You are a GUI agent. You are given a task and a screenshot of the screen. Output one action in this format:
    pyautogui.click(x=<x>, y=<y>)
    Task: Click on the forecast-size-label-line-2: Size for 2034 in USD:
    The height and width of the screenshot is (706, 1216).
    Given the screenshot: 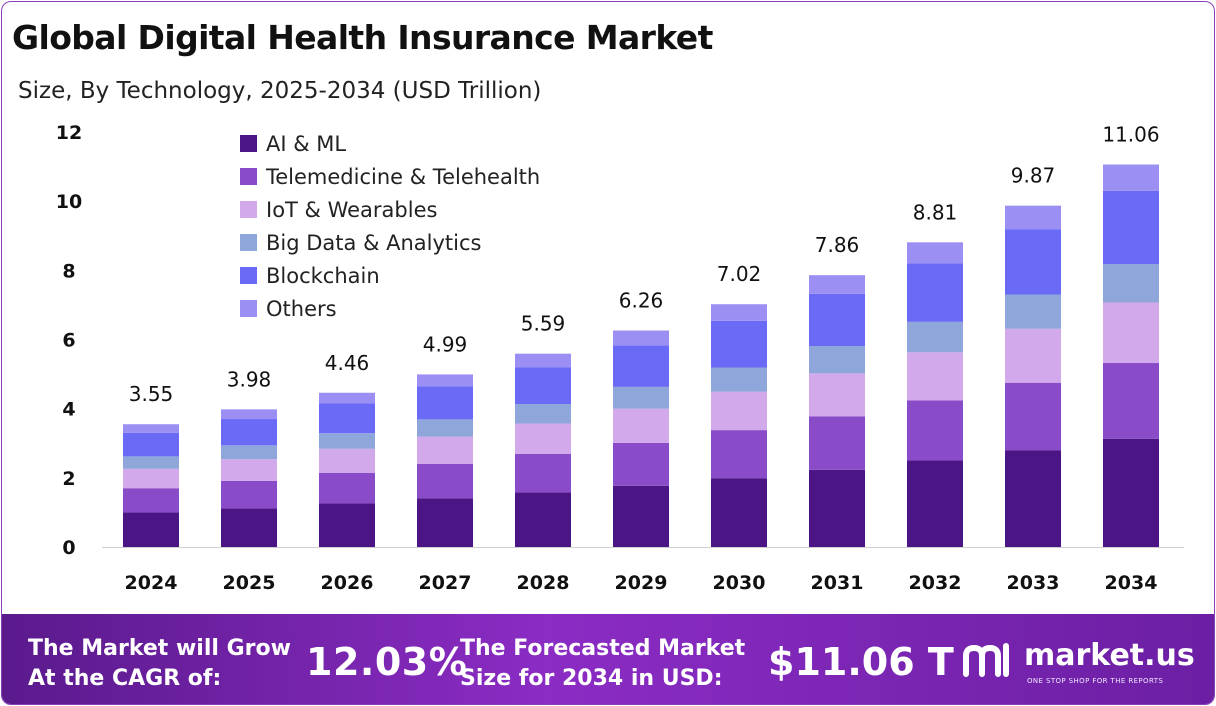 What is the action you would take?
    pyautogui.click(x=591, y=678)
    